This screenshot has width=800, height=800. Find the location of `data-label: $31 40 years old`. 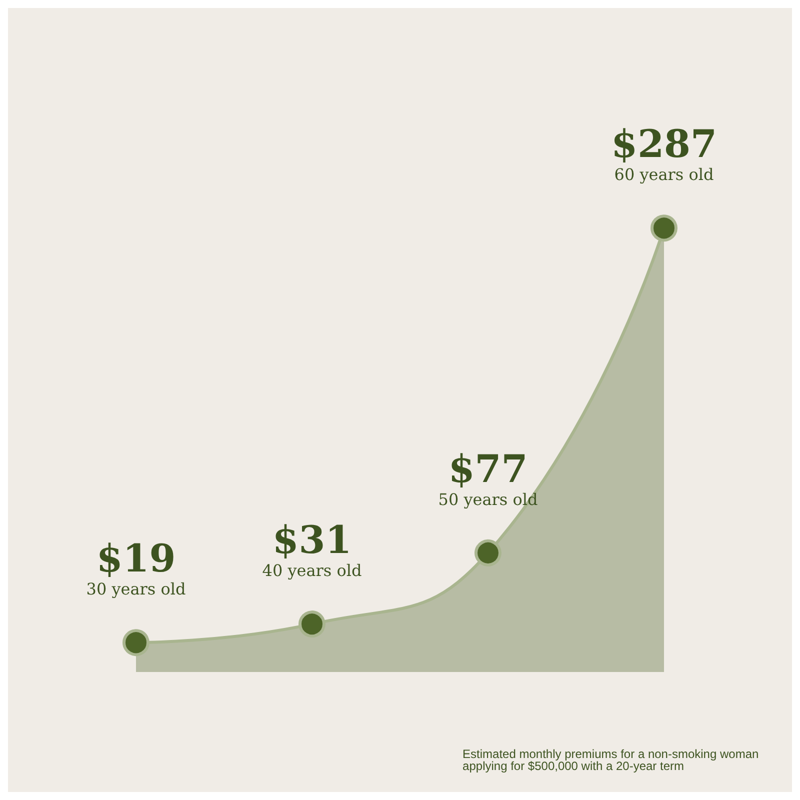

data-label: $31 40 years old is located at coordinates (312, 548).